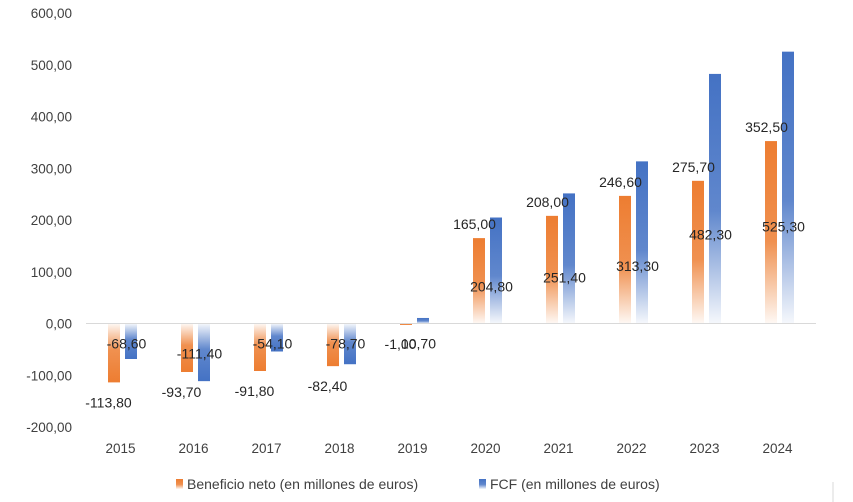  What do you see at coordinates (51, 65) in the screenshot?
I see `y-tick-label: 500,00` at bounding box center [51, 65].